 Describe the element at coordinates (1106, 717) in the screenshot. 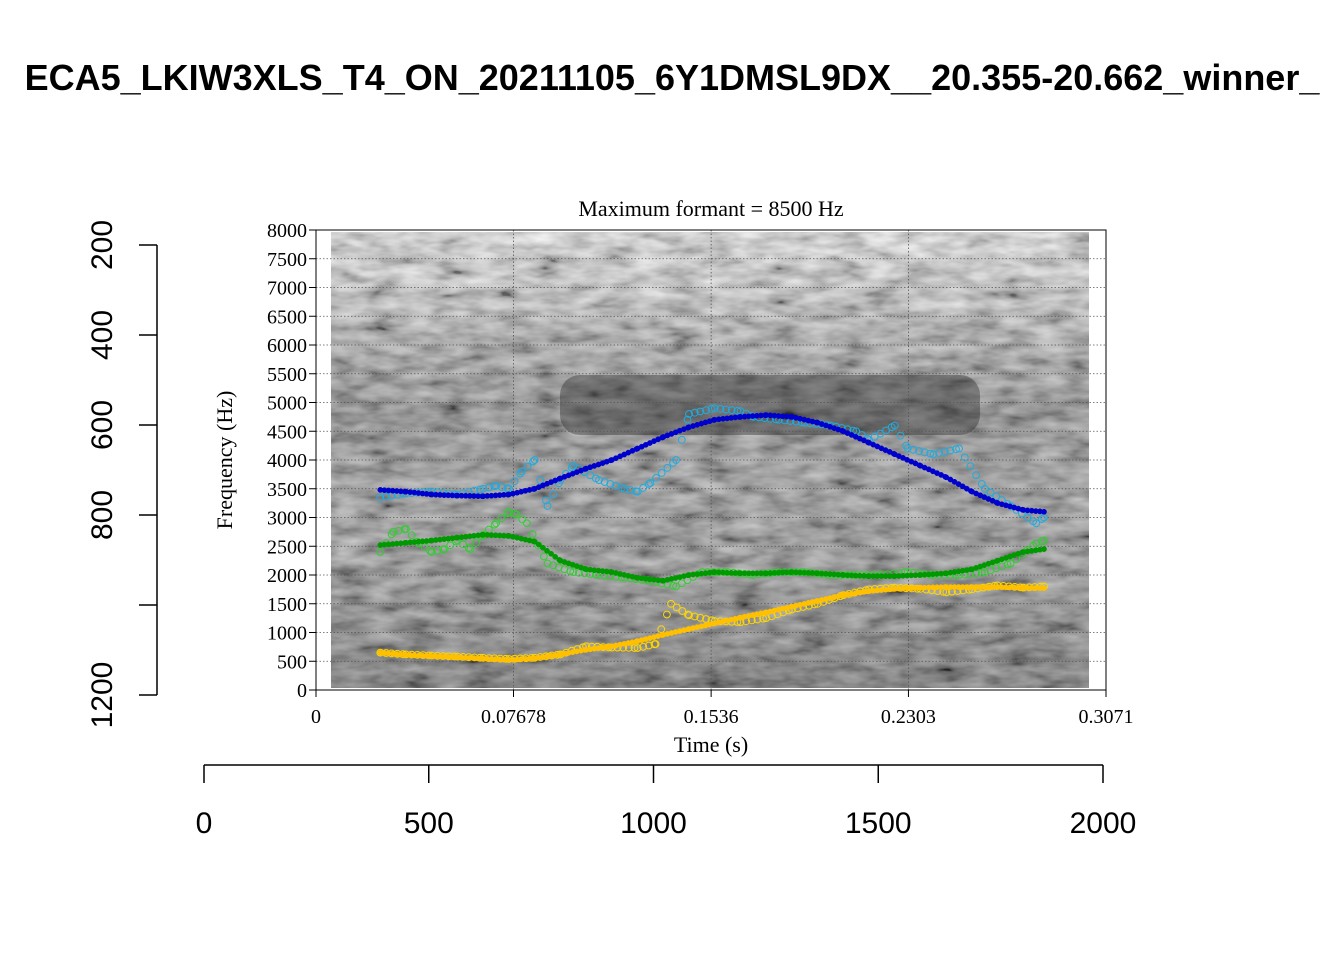

I see `x-tick-label: 0.3071` at that location.